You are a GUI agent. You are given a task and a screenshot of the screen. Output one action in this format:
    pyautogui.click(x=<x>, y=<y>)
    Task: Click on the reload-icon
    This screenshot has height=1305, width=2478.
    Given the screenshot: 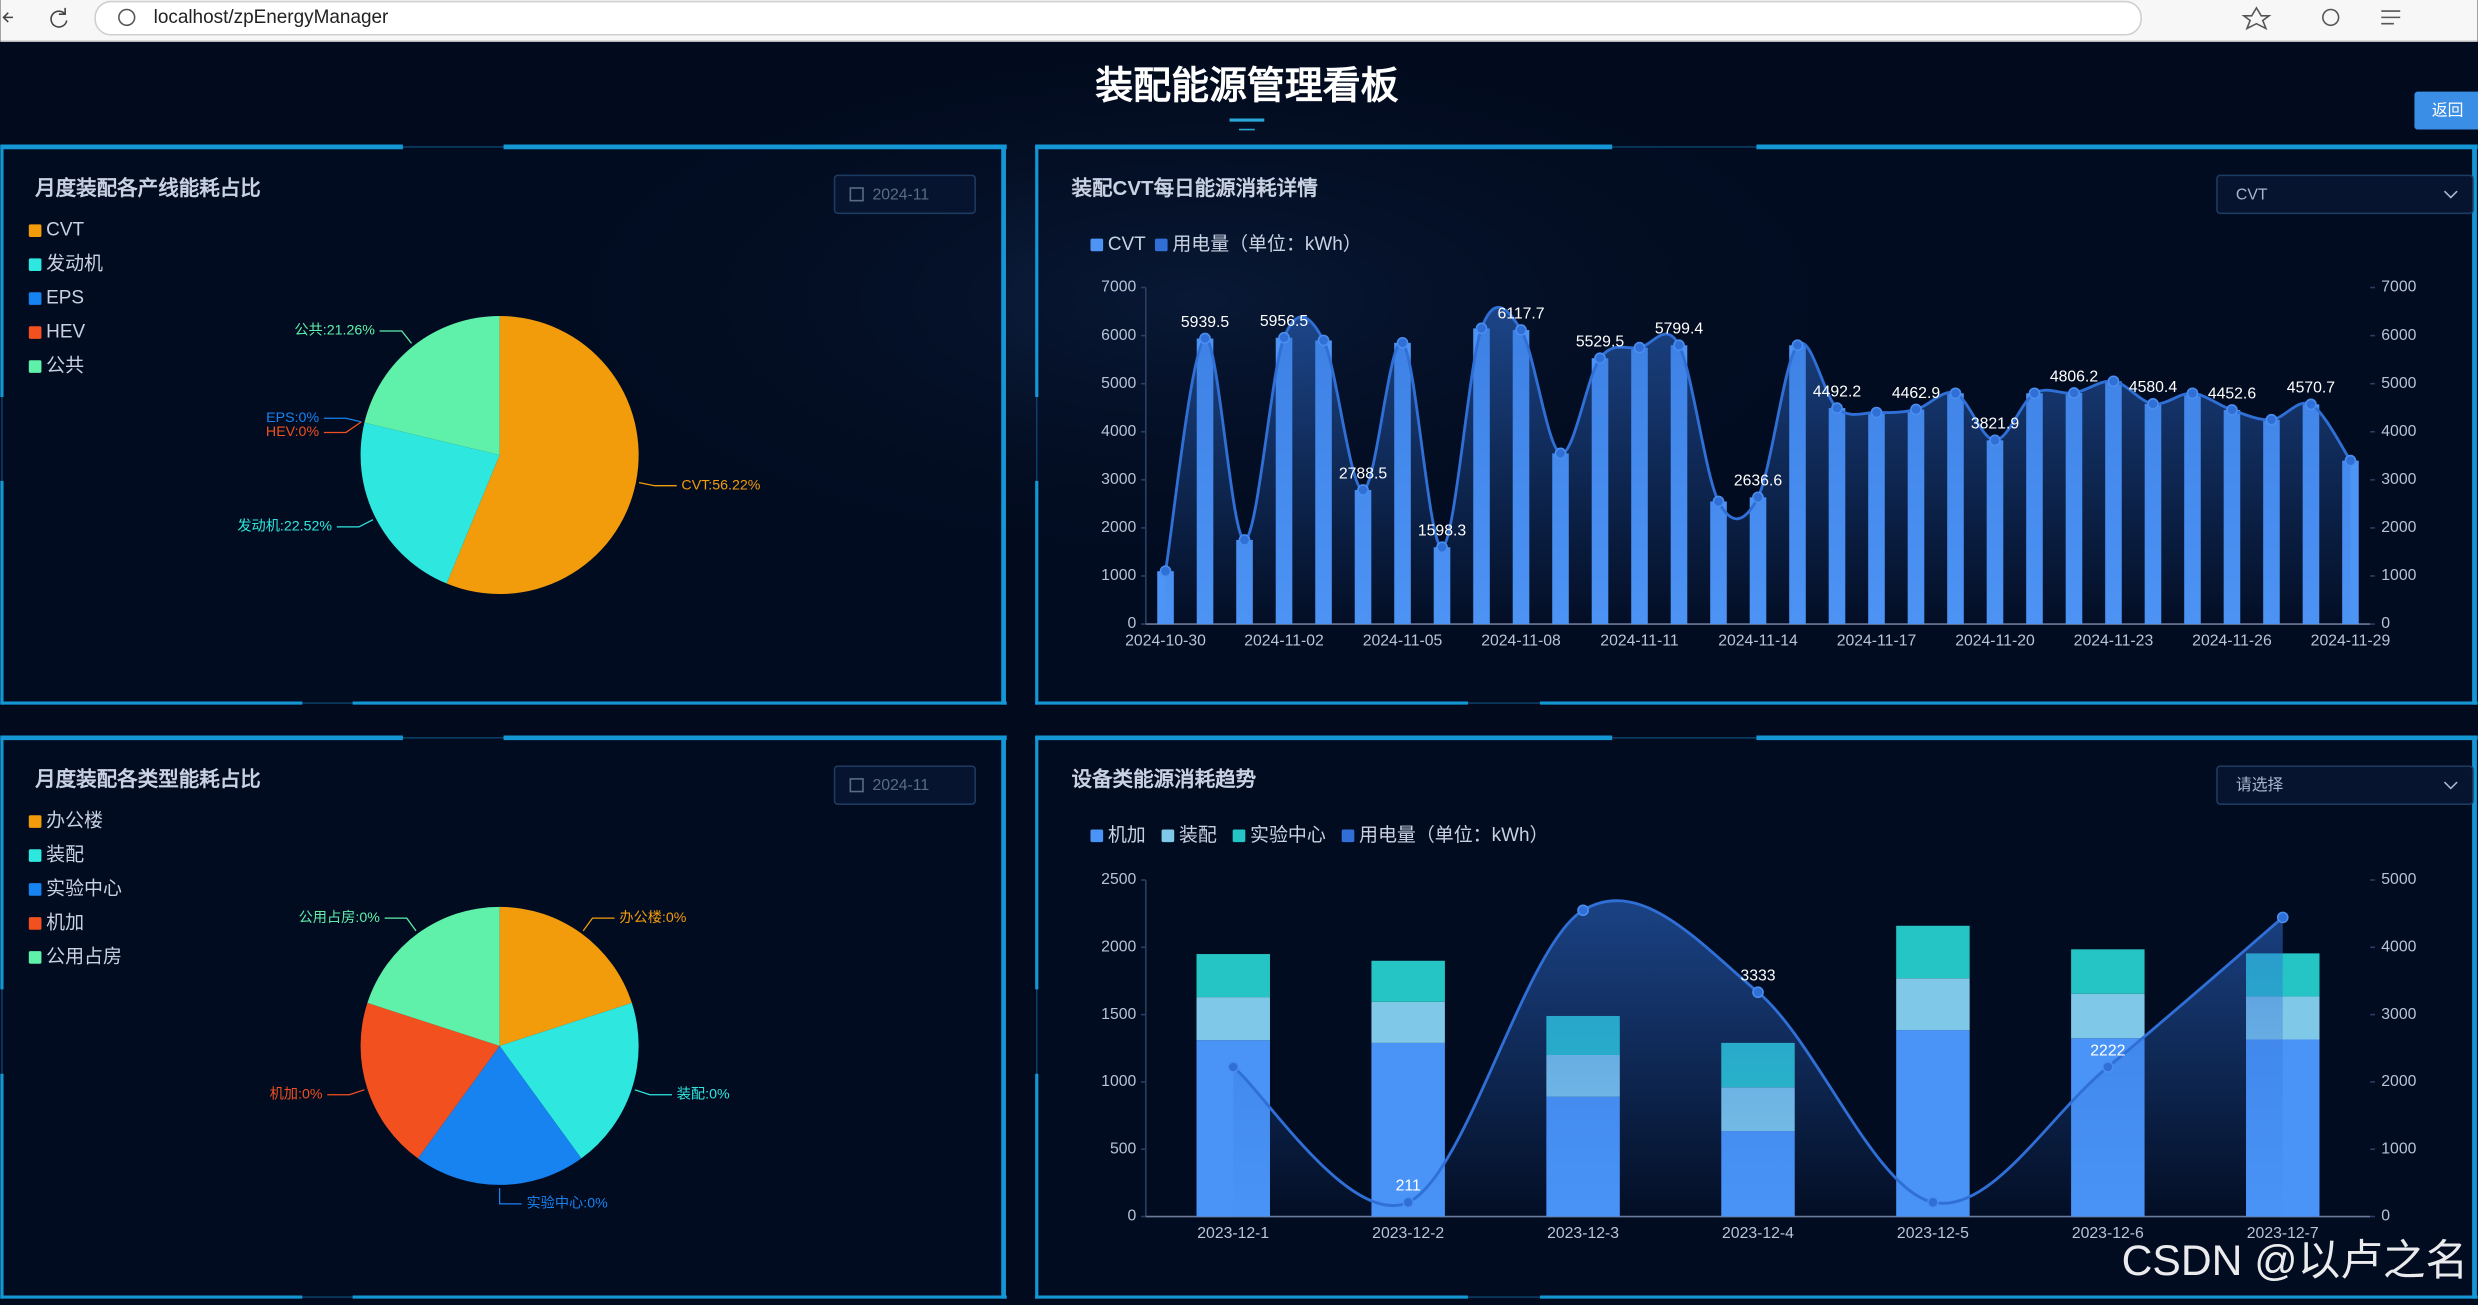 What is the action you would take?
    pyautogui.click(x=59, y=17)
    